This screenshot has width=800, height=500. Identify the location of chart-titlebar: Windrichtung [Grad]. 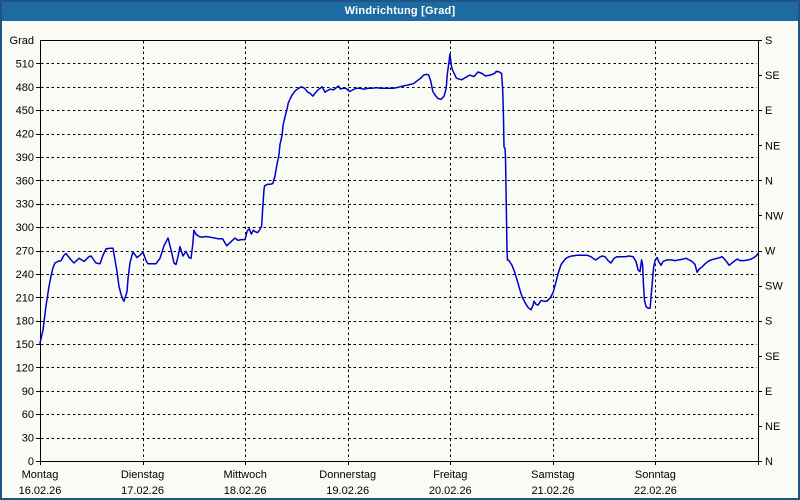
(400, 11).